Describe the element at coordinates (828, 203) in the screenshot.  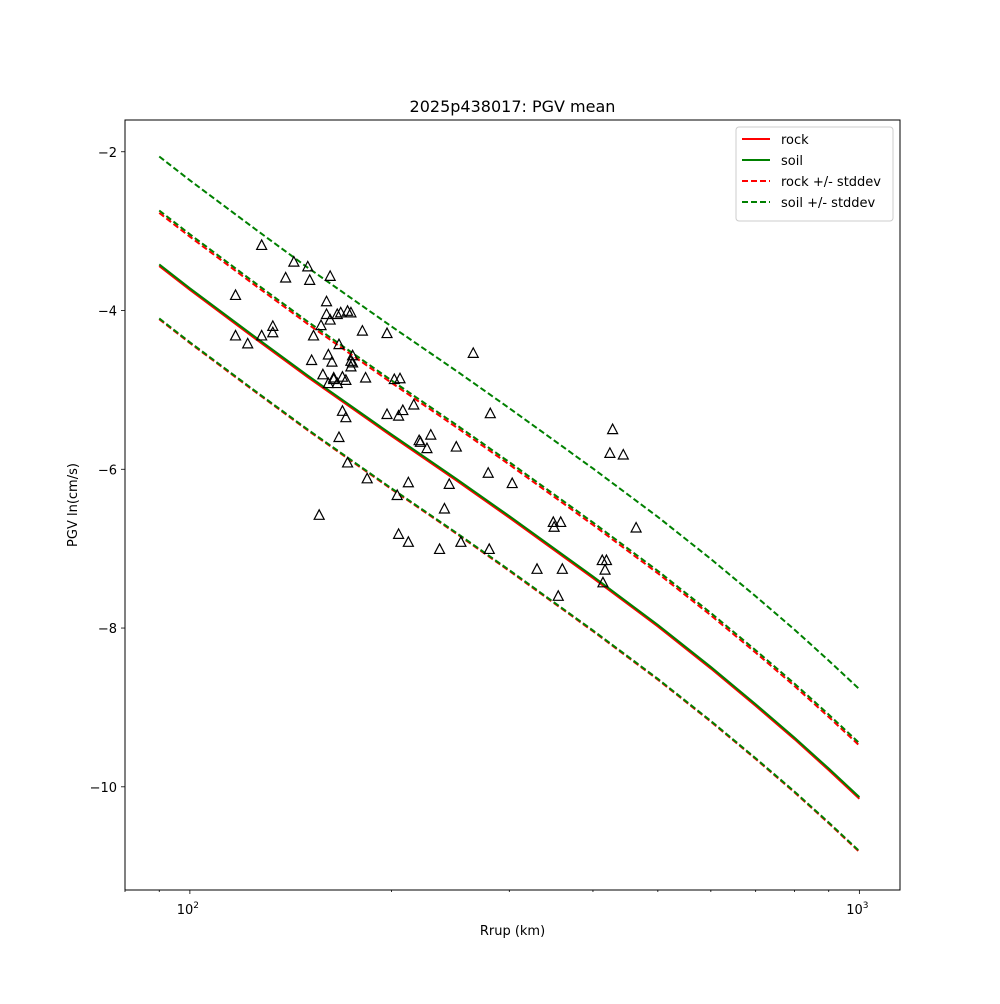
I see `legend-label: soil +/- stddev` at that location.